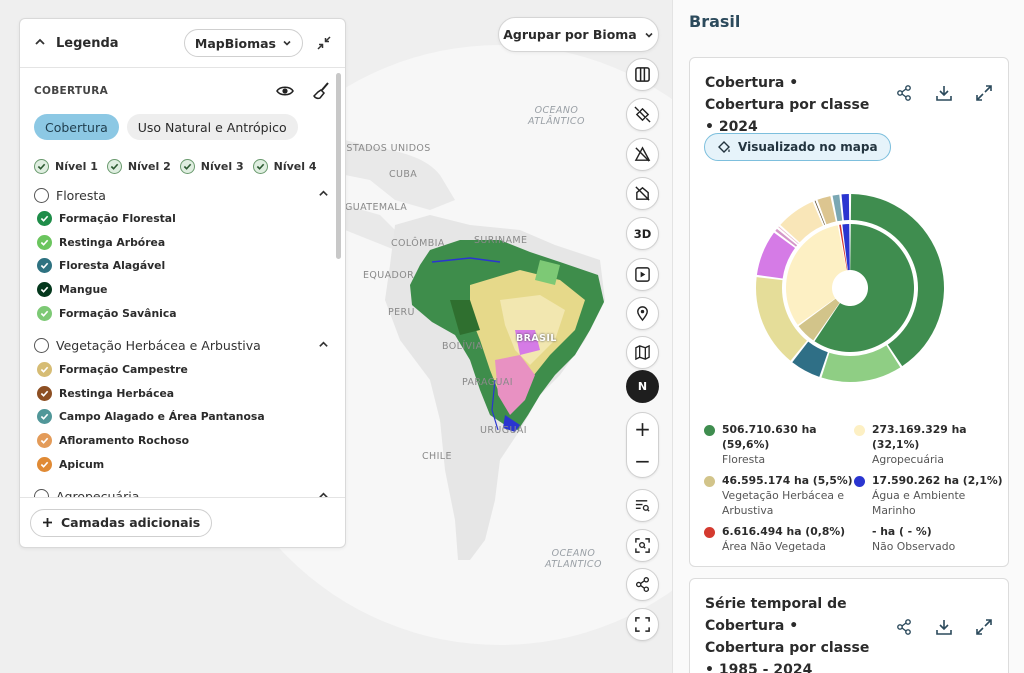  I want to click on class-item: Formação Savânica, so click(182, 313).